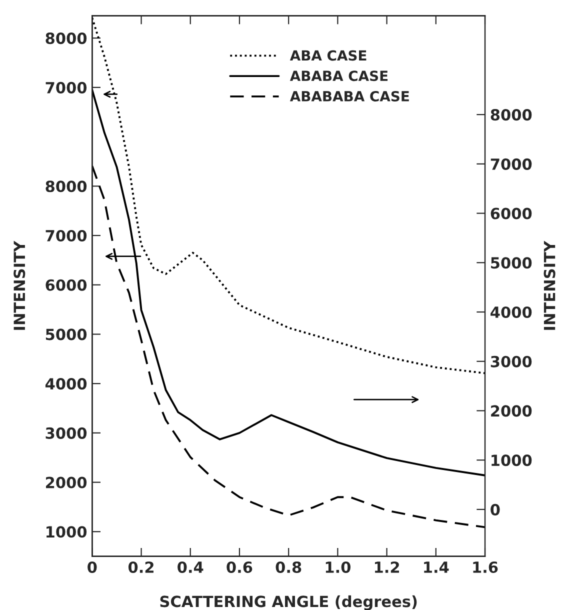  I want to click on y2-tick-label: 7000, so click(511, 164).